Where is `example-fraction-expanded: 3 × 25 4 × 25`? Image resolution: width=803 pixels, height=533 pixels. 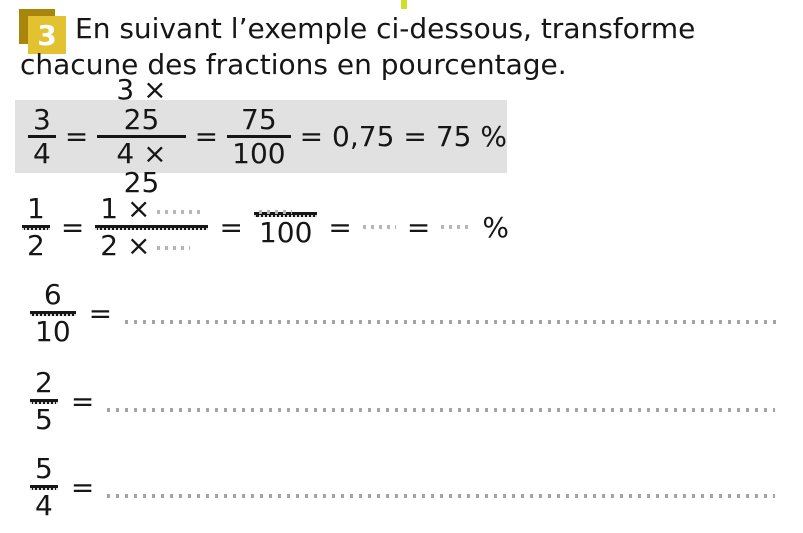
example-fraction-expanded: 3 × 25 4 × 25 is located at coordinates (141, 136).